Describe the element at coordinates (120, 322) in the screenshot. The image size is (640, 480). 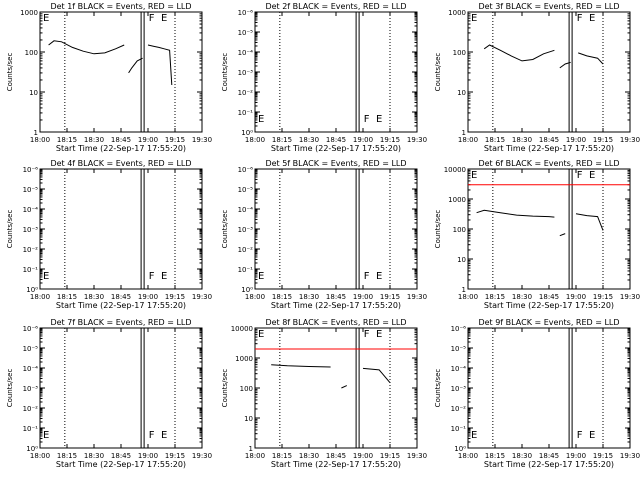
I see `panel-title: Det 7f BLACK = Events, RED = LLD` at that location.